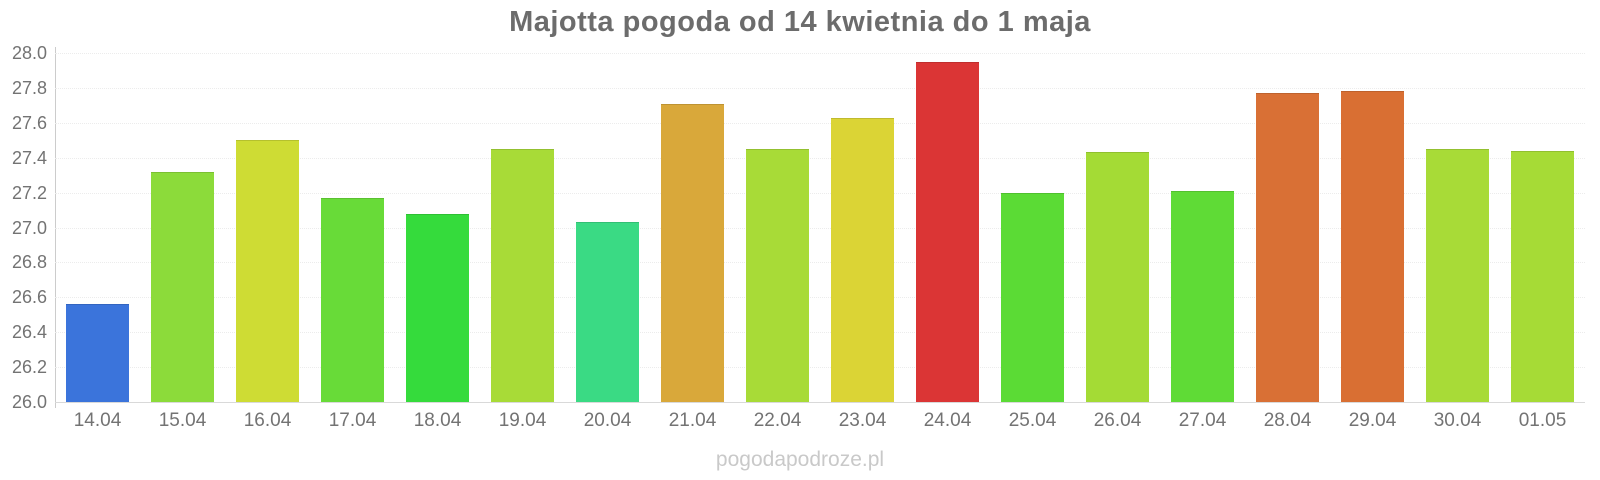 The image size is (1600, 480). I want to click on bar-19.04, so click(522, 275).